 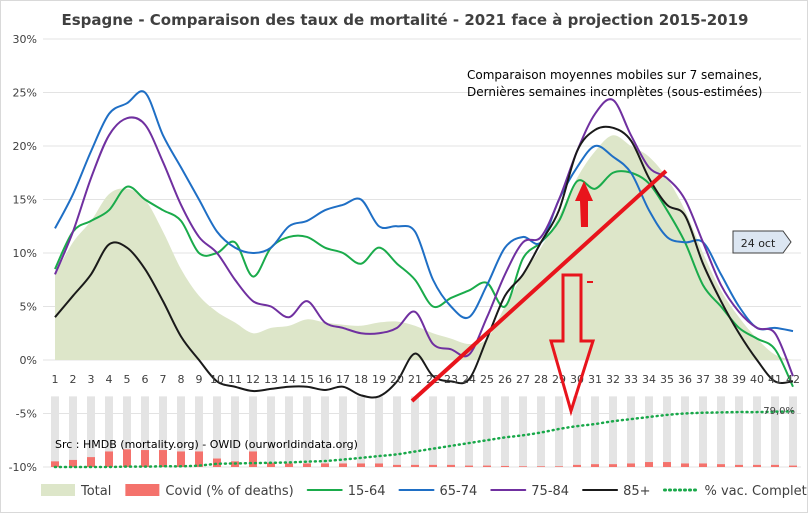 What do you see at coordinates (757, 379) in the screenshot?
I see `x-tick-label: 40` at bounding box center [757, 379].